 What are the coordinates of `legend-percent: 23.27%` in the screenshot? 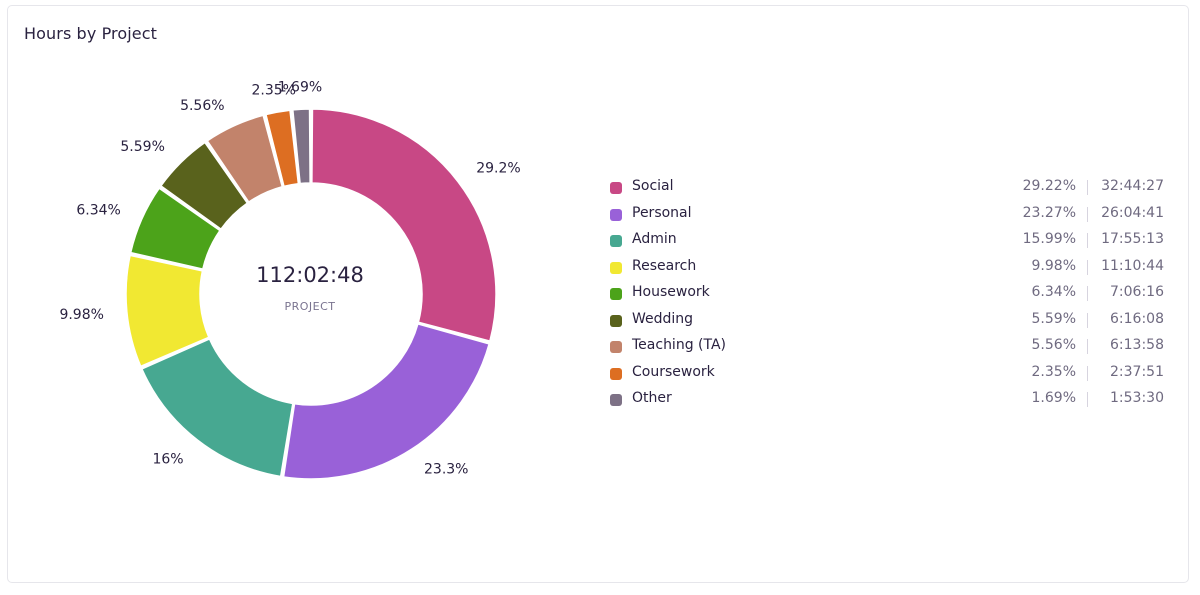 It's located at (1049, 212).